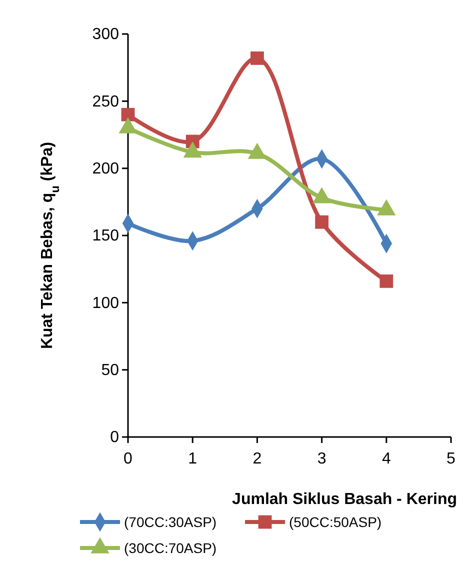 Image resolution: width=472 pixels, height=570 pixels. What do you see at coordinates (170, 522) in the screenshot?
I see `legend-label: (70CC:30ASP)` at bounding box center [170, 522].